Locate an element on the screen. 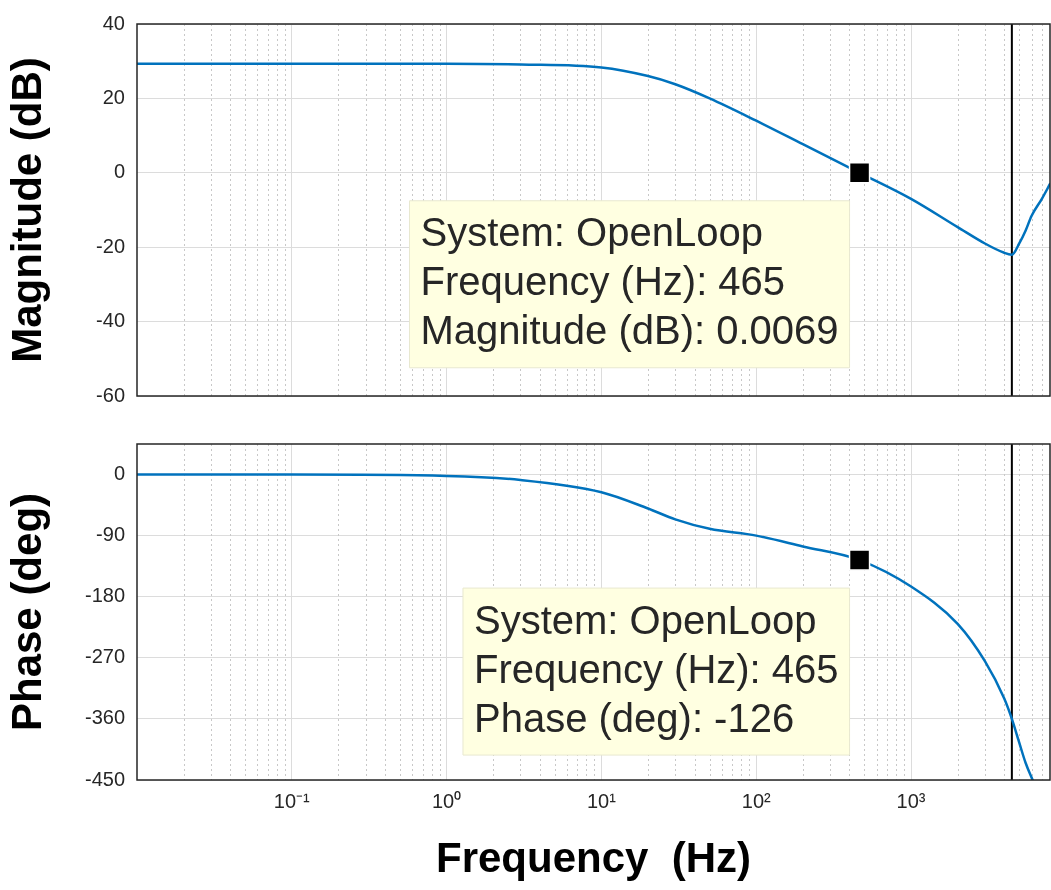 The image size is (1051, 890). y-tick-label: 20 is located at coordinates (113, 96).